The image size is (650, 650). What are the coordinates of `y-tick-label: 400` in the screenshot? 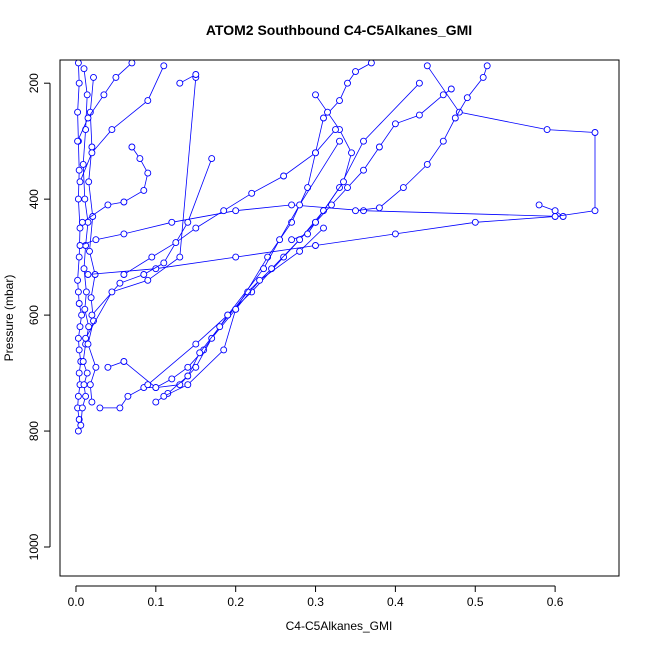 It's located at (34, 199).